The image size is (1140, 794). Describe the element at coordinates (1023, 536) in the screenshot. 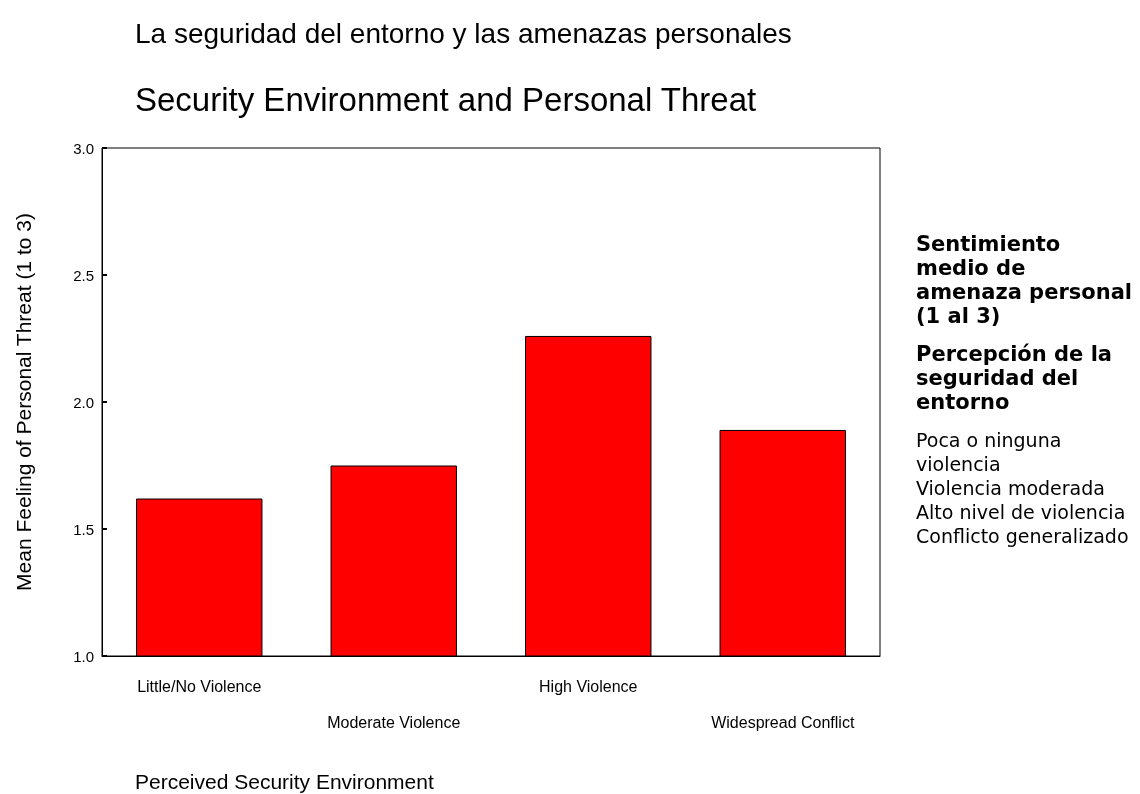

I see `text: Conflicto generalizado` at that location.